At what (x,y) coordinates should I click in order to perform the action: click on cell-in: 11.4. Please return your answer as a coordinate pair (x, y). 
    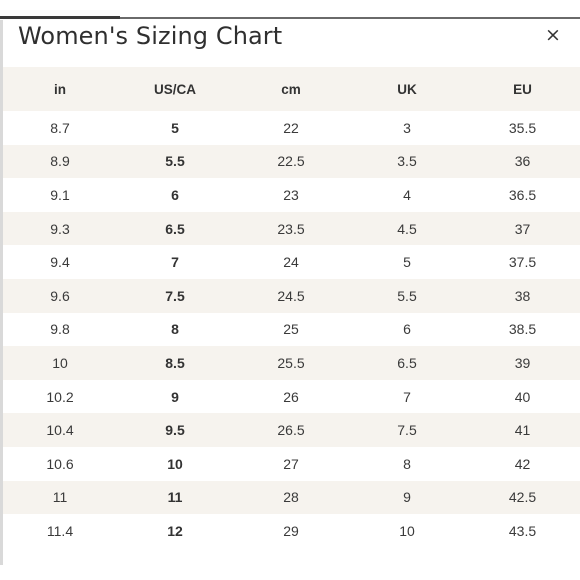
    Looking at the image, I should click on (60, 530).